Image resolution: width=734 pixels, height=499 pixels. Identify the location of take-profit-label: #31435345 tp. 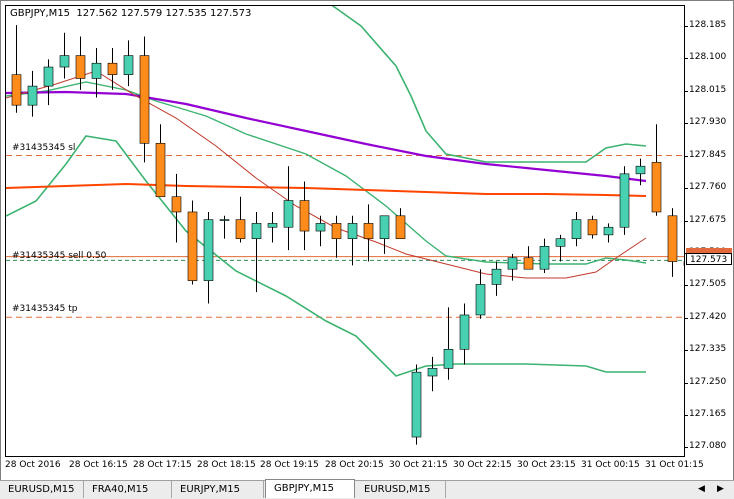
(45, 309).